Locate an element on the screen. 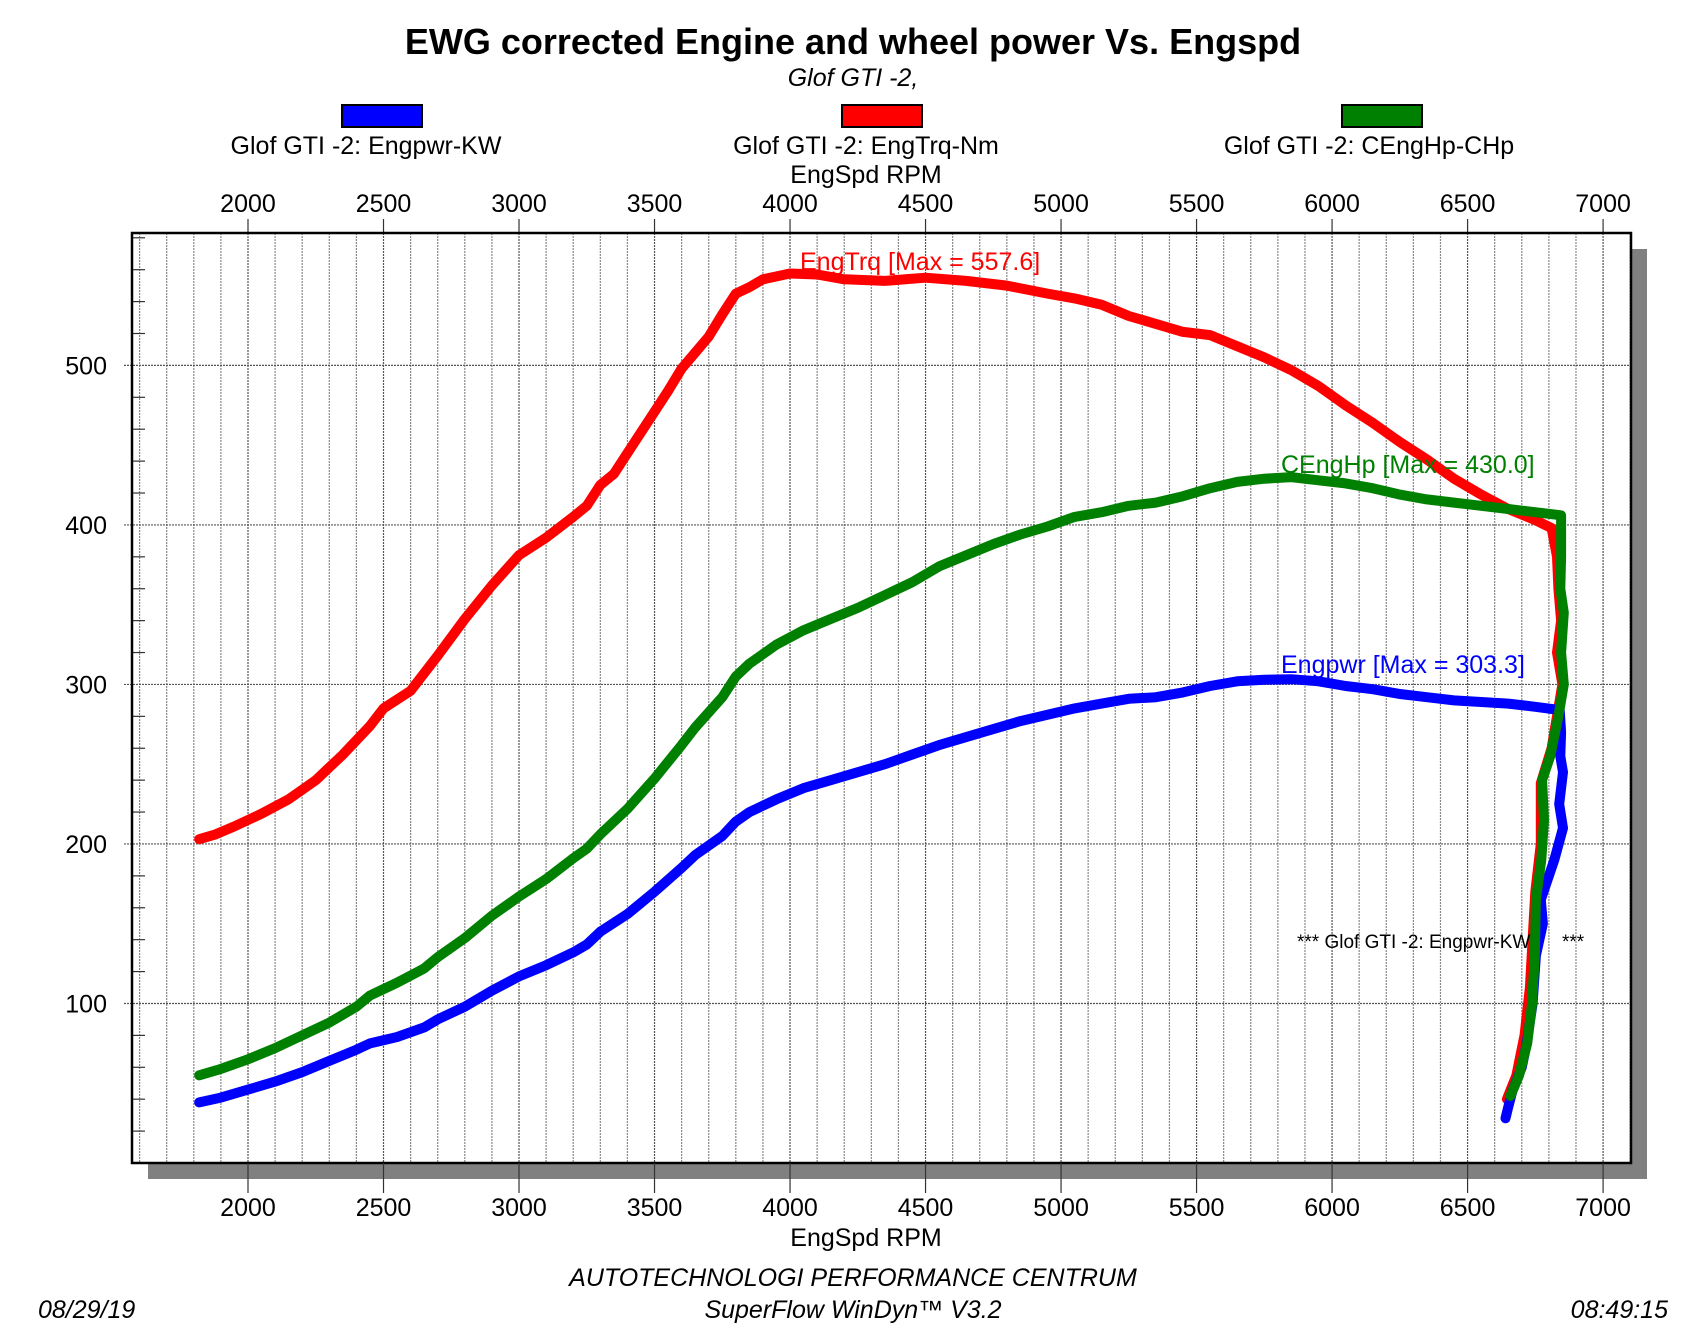 The height and width of the screenshot is (1336, 1702). x-top-tick-label: 3000 is located at coordinates (519, 204).